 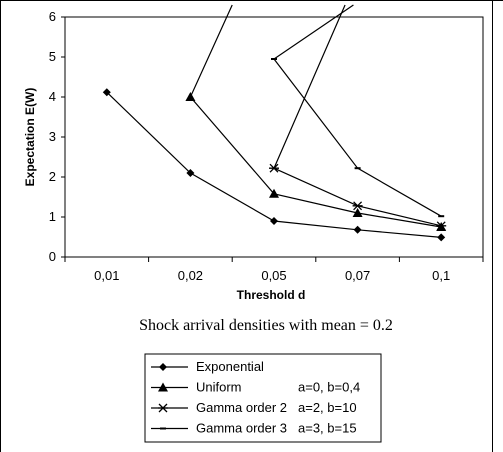 I want to click on y-tick-label: 3, so click(x=52, y=136).